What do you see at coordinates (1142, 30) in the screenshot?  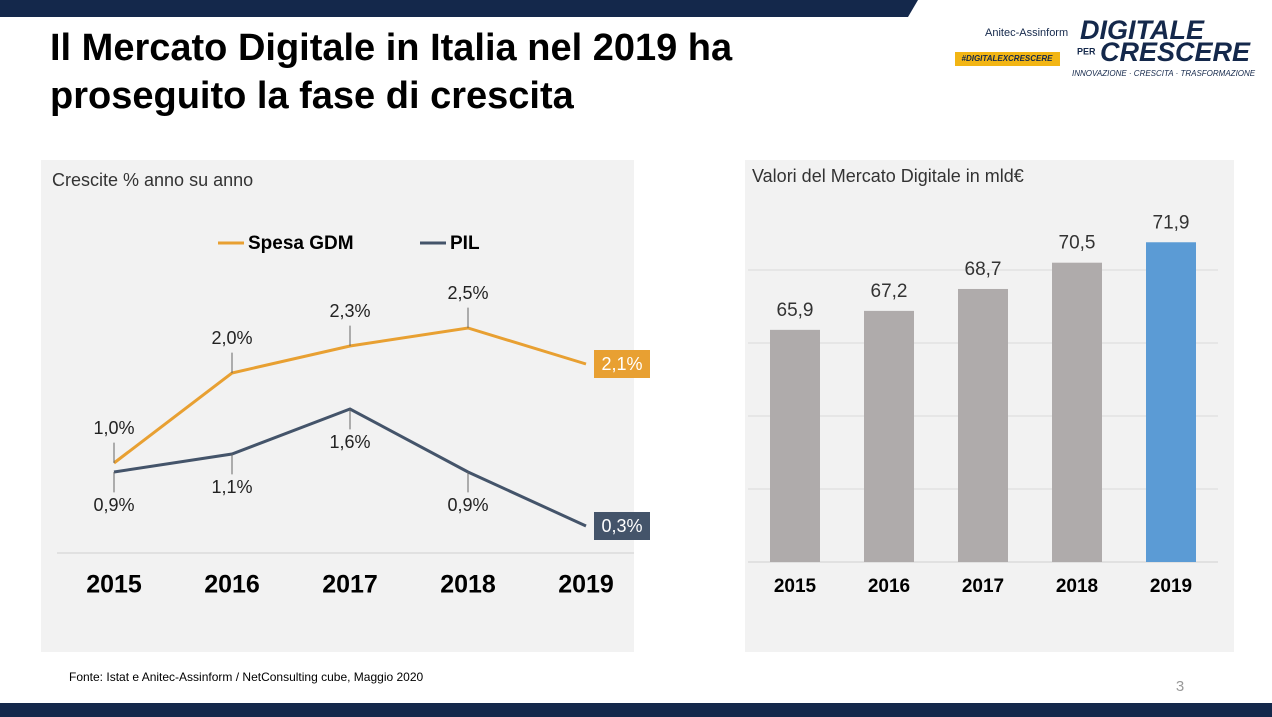 I see `logo-digitale: DIGITALE` at bounding box center [1142, 30].